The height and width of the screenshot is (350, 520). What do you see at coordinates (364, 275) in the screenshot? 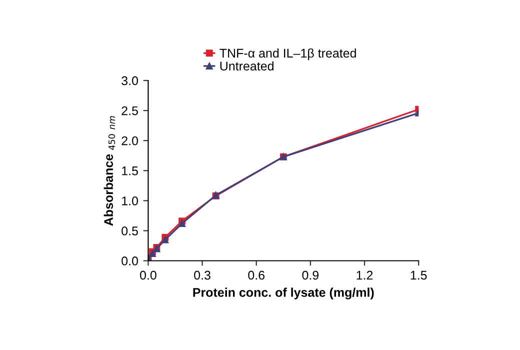
I see `x-tick-label: 1.2` at bounding box center [364, 275].